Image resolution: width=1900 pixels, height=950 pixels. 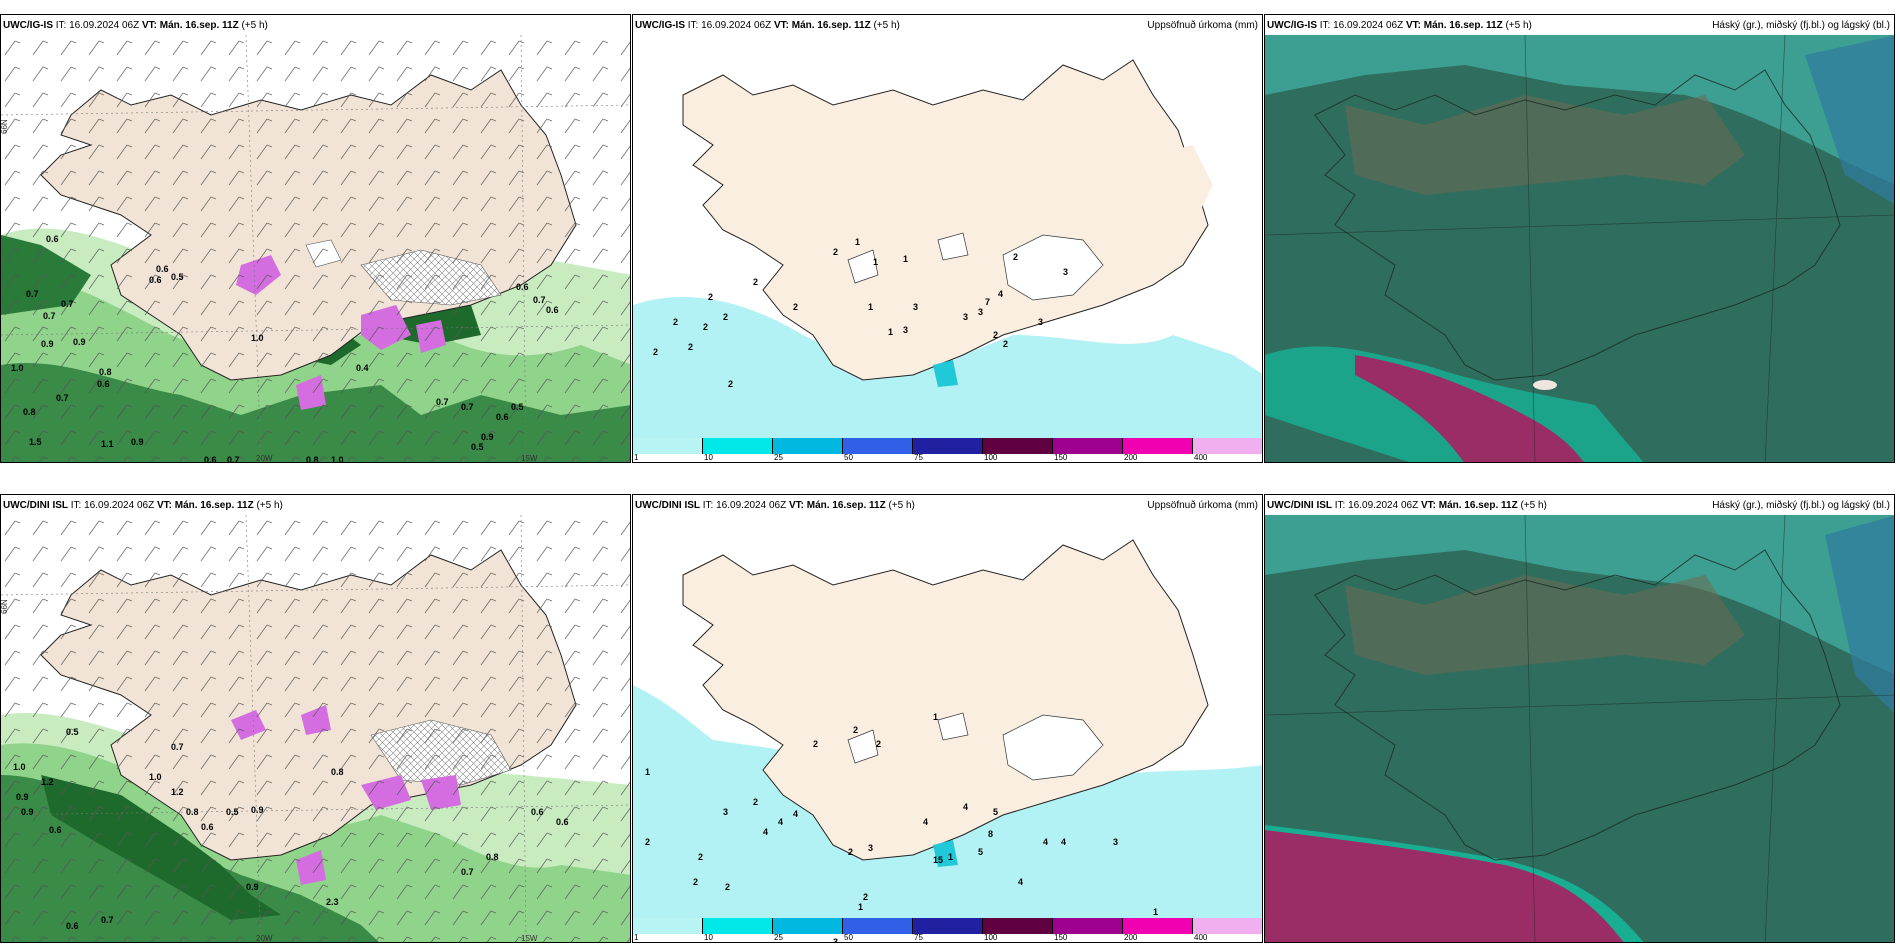 What do you see at coordinates (1053, 267) in the screenshot?
I see `glacier-vatnajokull` at bounding box center [1053, 267].